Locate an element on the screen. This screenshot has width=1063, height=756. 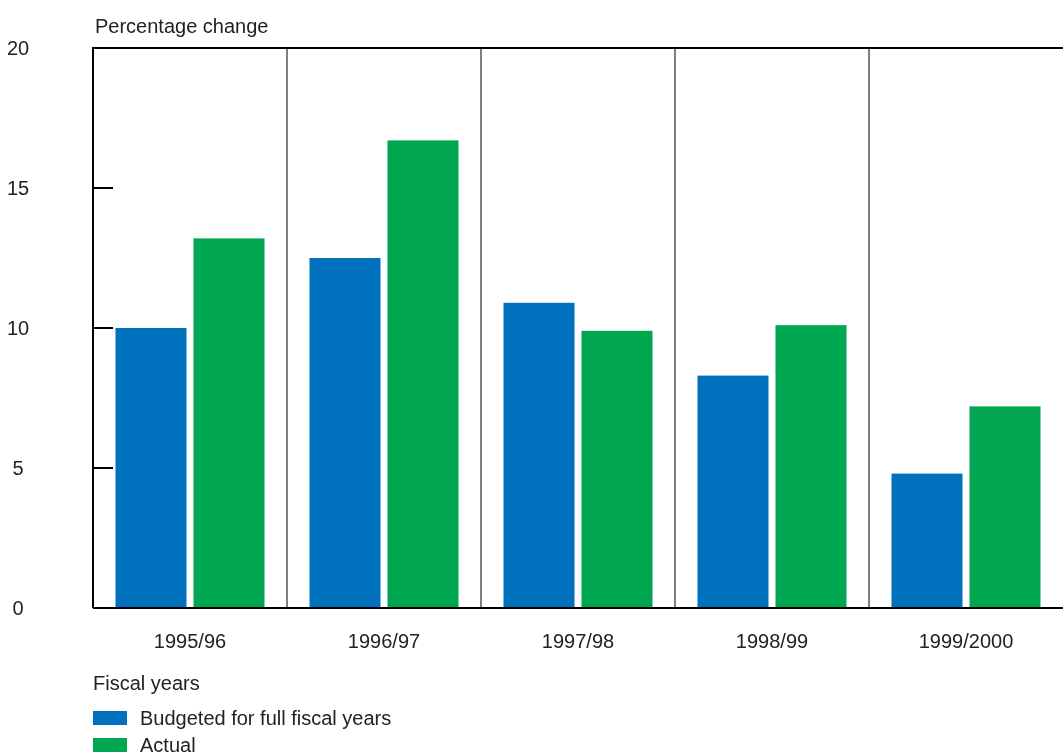
legend-title: Fiscal years is located at coordinates (146, 683).